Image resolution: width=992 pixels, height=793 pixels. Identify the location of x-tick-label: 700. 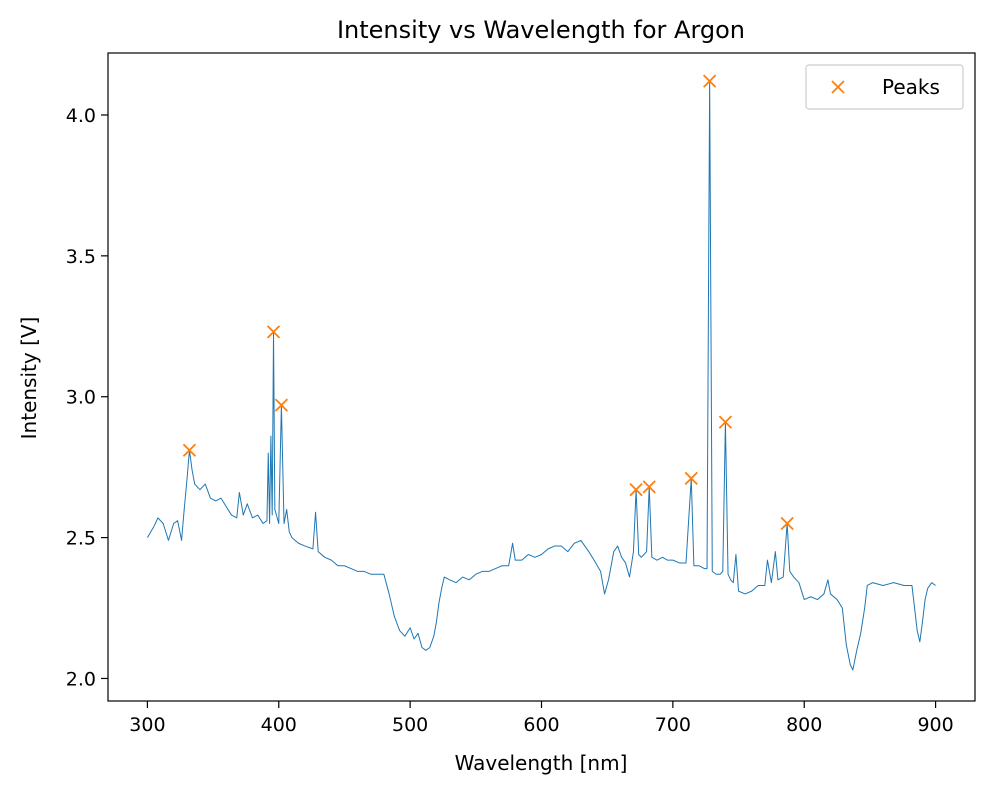
(673, 725).